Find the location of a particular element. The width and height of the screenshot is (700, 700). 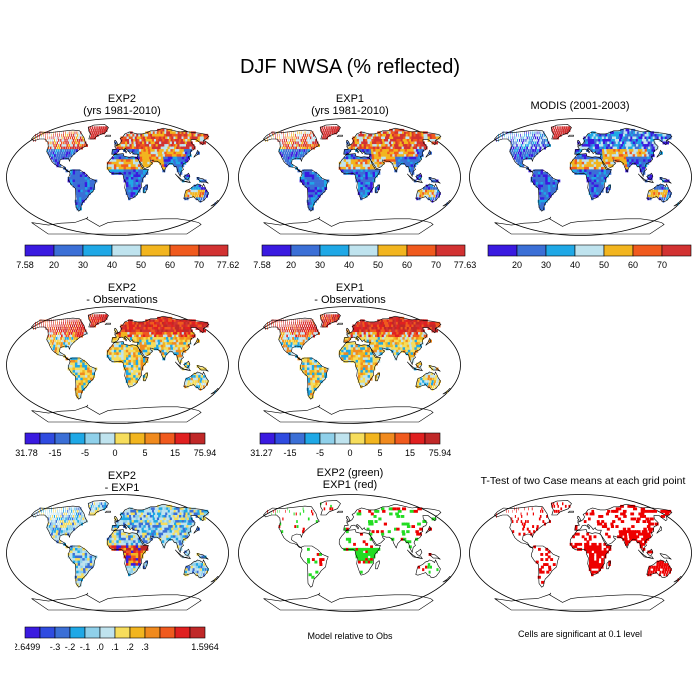

colorbar-label: 20 is located at coordinates (291, 265).